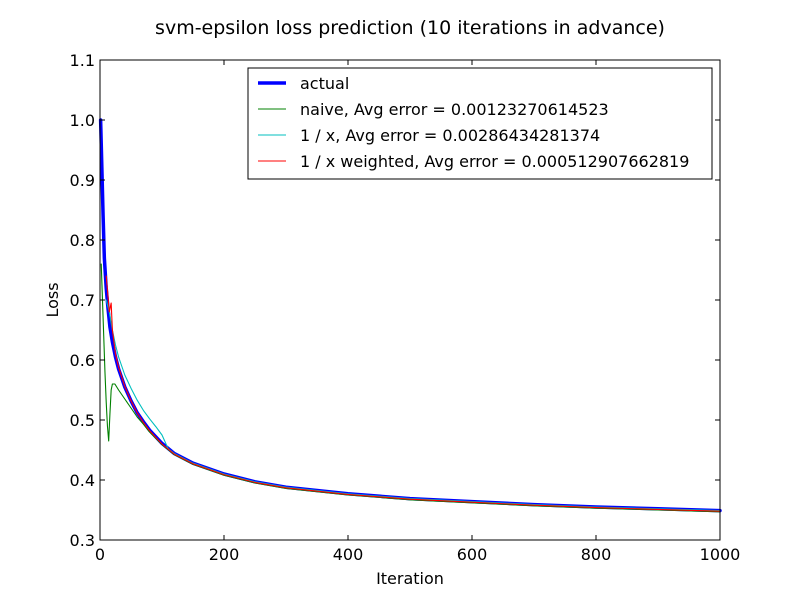 The image size is (800, 600). I want to click on legend-label: naive, Avg error = 0.00123270614523, so click(454, 109).